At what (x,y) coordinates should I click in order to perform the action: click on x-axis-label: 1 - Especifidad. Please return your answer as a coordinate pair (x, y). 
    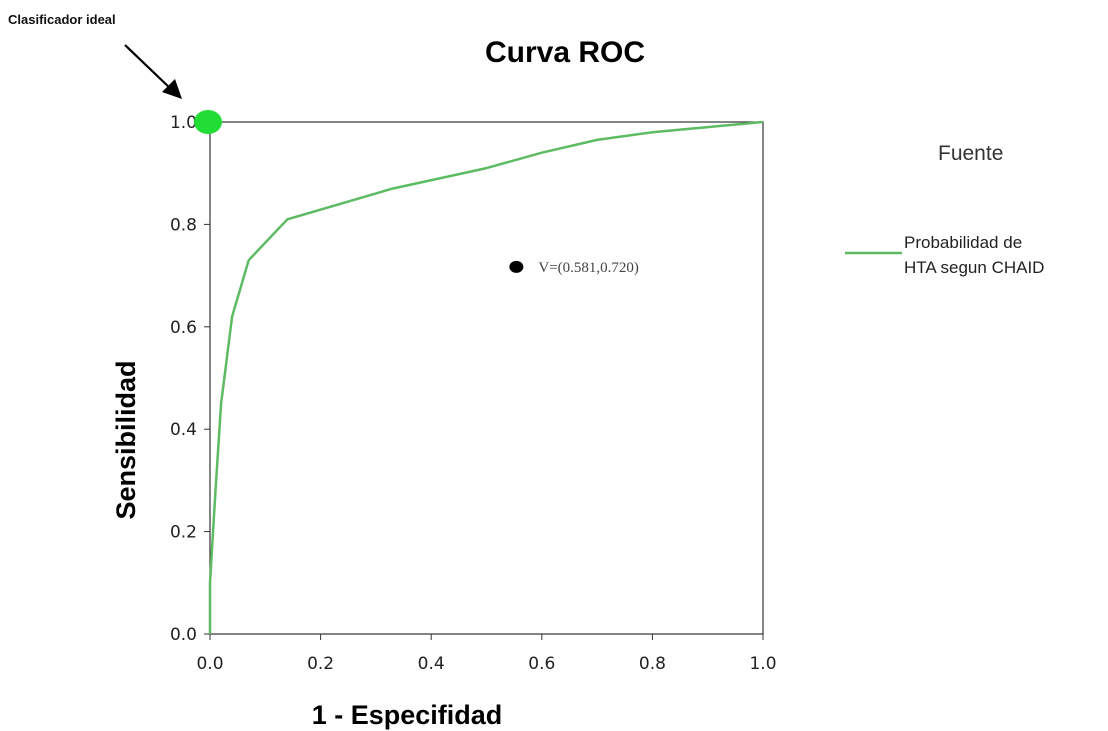
    Looking at the image, I should click on (407, 715).